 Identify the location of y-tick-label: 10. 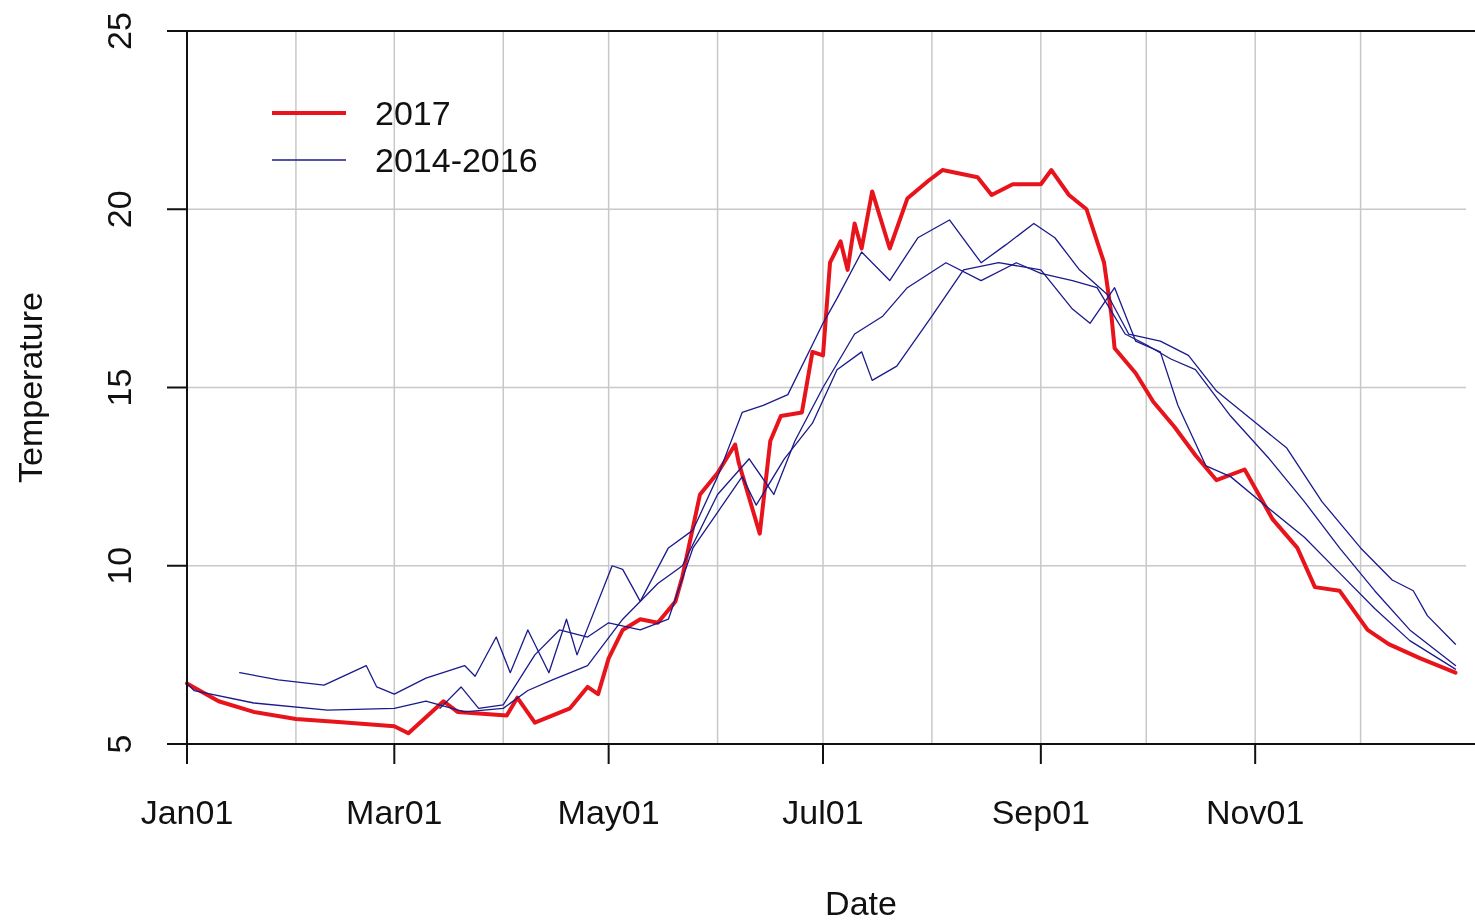
(119, 565).